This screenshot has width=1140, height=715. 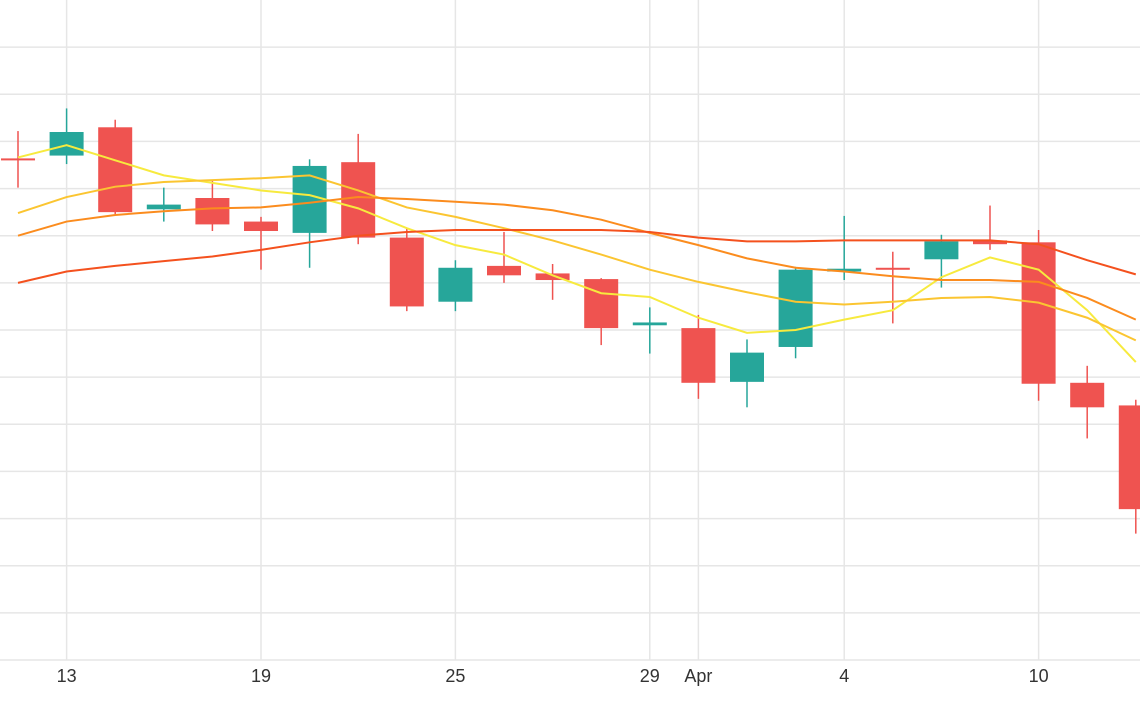 What do you see at coordinates (650, 676) in the screenshot?
I see `x-tick-label: 29` at bounding box center [650, 676].